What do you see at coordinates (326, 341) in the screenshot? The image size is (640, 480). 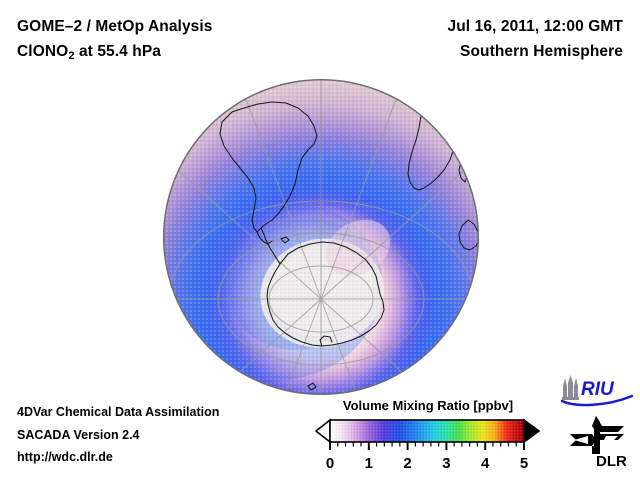 I see `coastline-ross-ice-shelf` at bounding box center [326, 341].